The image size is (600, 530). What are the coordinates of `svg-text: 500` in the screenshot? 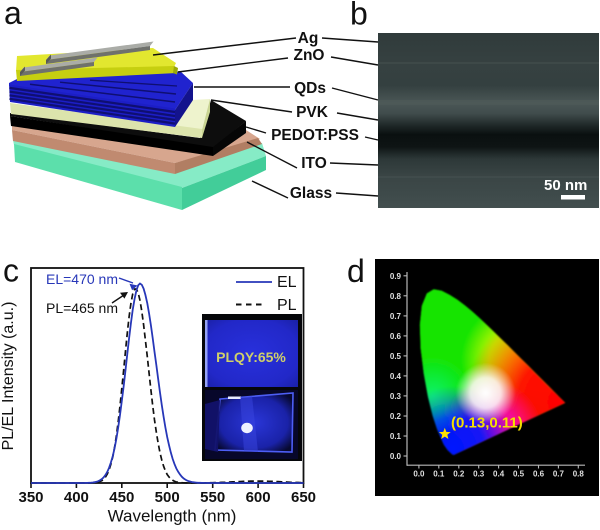 It's located at (167, 497).